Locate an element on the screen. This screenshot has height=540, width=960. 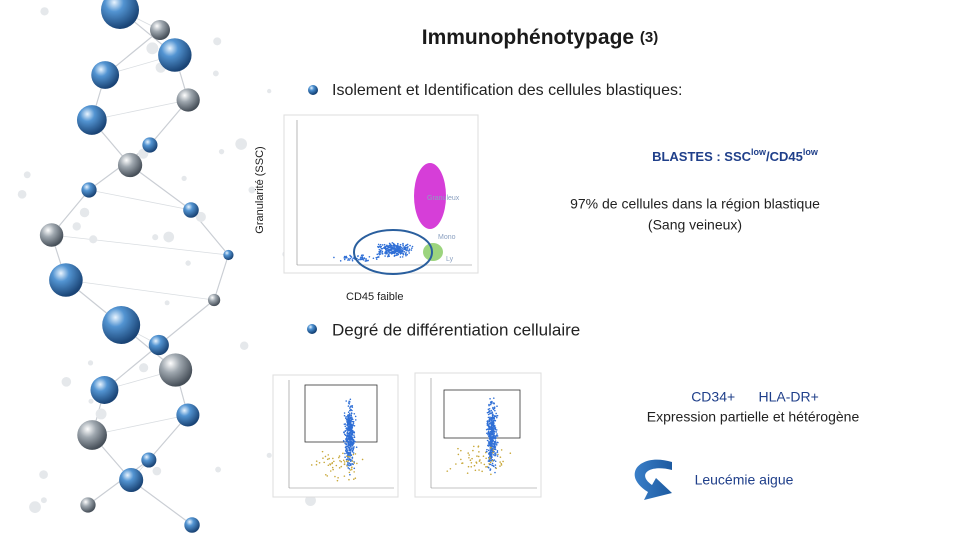
blast-gate is located at coordinates (393, 252).